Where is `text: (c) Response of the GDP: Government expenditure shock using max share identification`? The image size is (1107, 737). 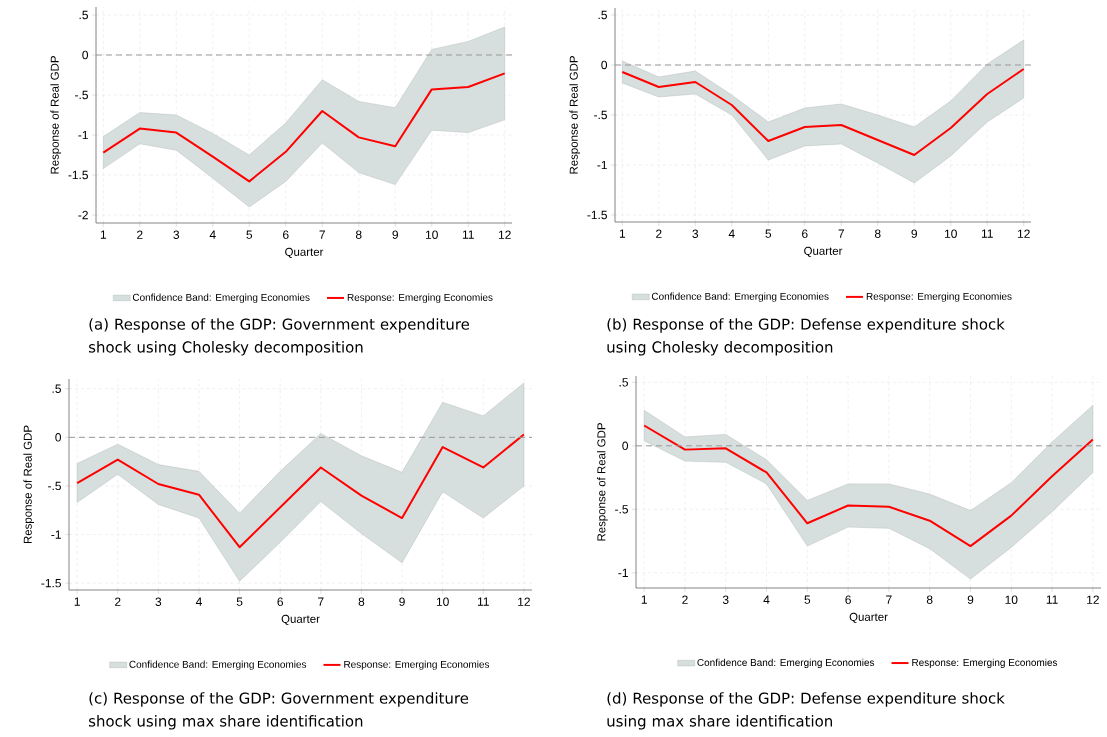
text: (c) Response of the GDP: Government expenditure shock using max share identification is located at coordinates (279, 711).